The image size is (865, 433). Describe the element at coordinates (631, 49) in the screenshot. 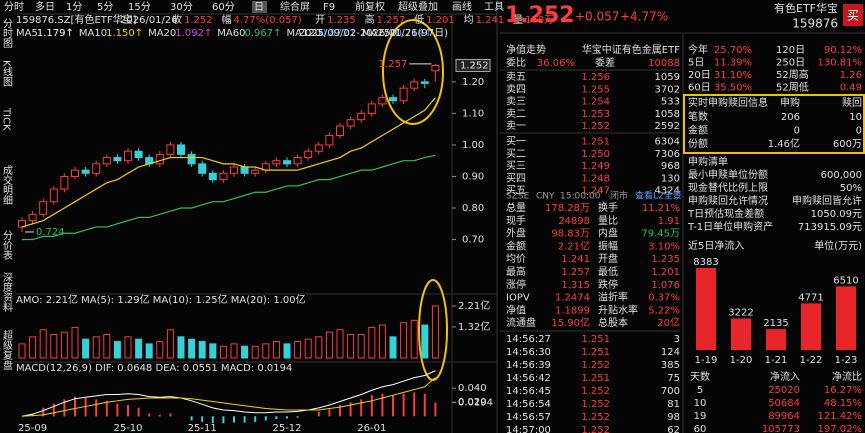

I see `fund-name: 华宝中证有色金属ETF` at that location.